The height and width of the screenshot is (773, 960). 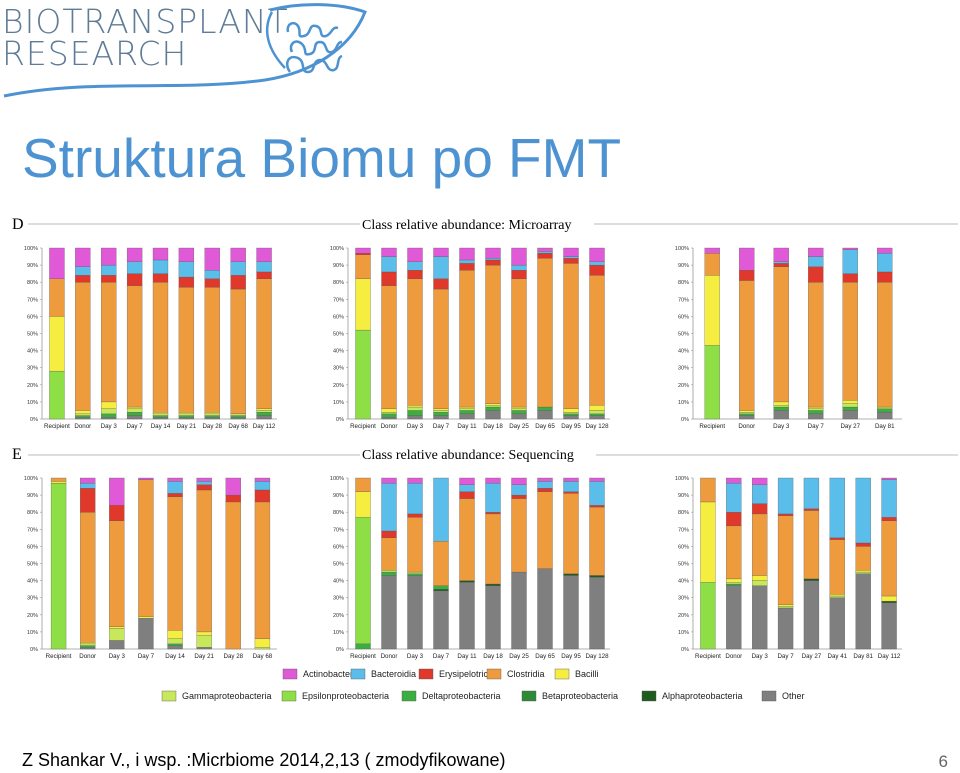 What do you see at coordinates (467, 656) in the screenshot?
I see `x-tick-label: Day 11` at bounding box center [467, 656].